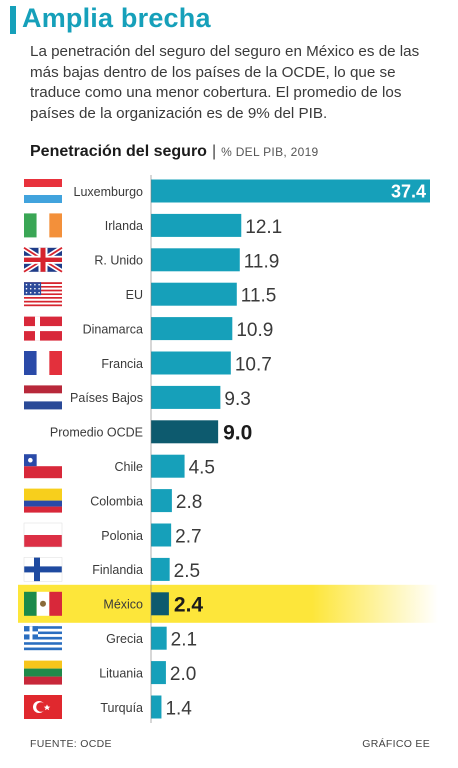  Describe the element at coordinates (43, 466) in the screenshot. I see `chile-flag` at that location.